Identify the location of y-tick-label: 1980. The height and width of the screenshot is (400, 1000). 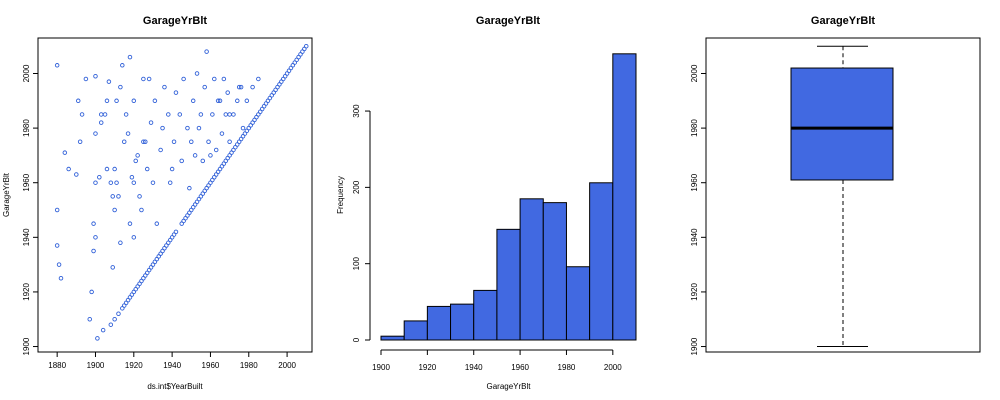
(26, 128).